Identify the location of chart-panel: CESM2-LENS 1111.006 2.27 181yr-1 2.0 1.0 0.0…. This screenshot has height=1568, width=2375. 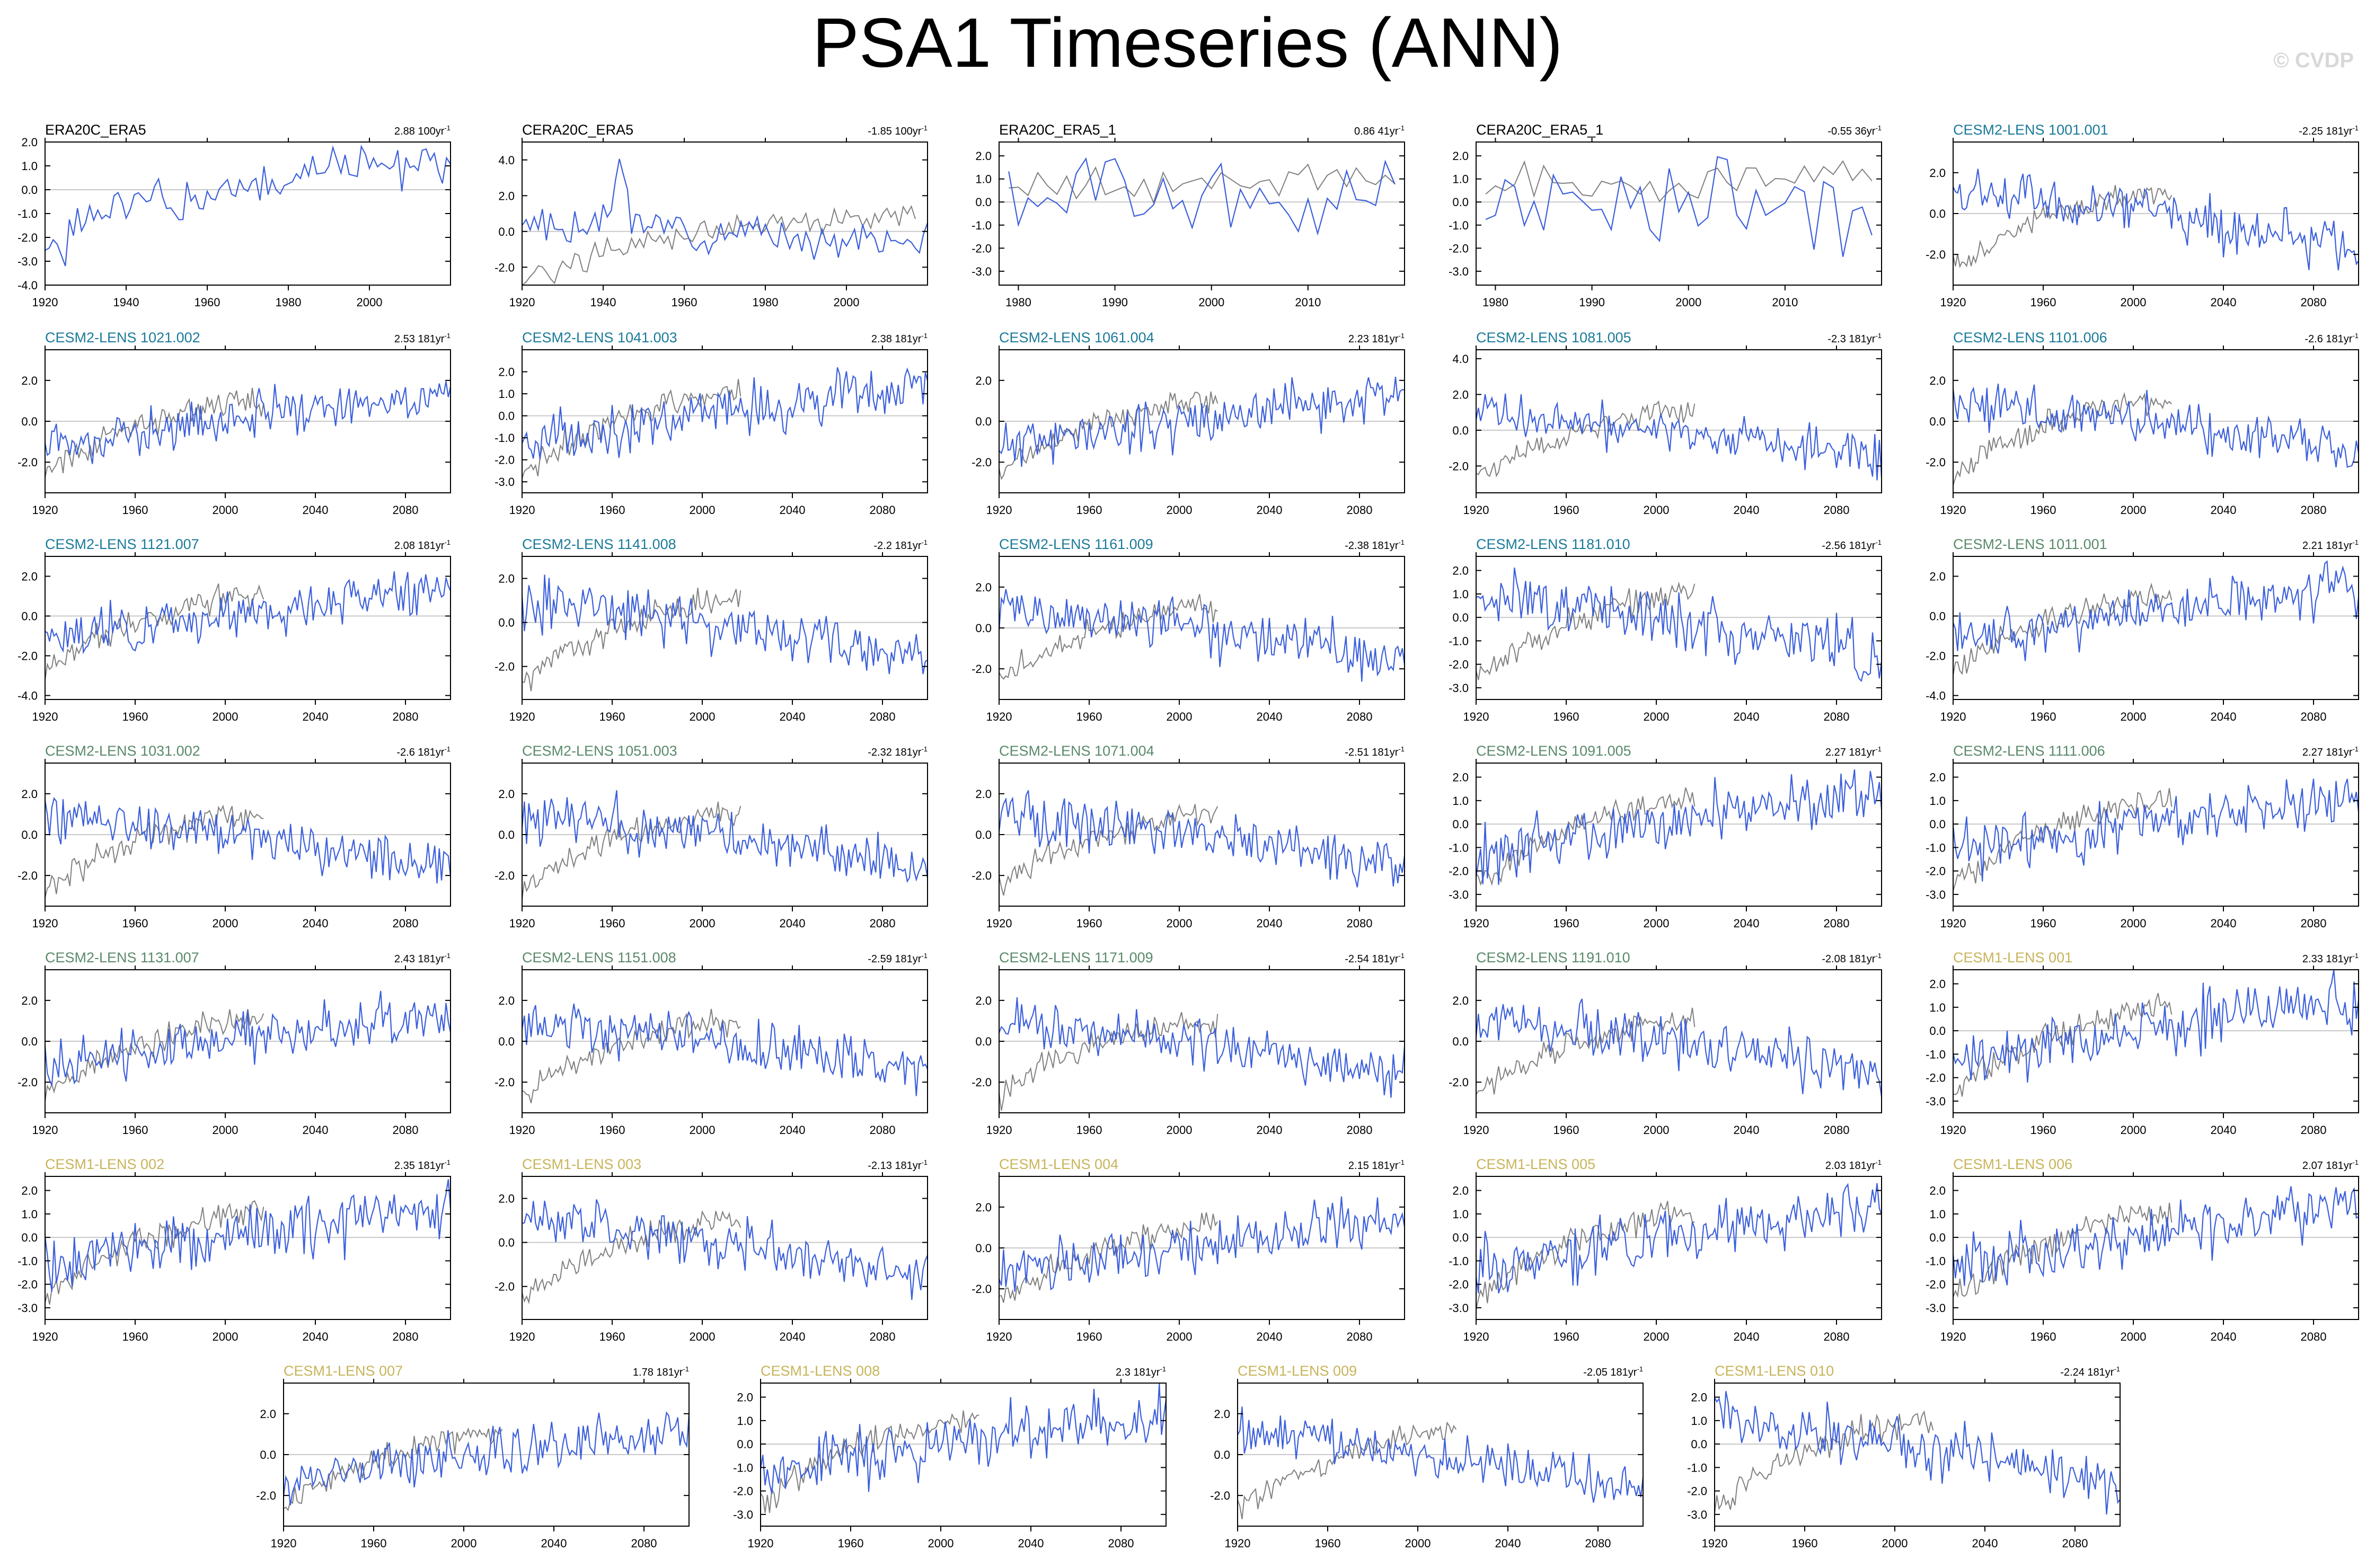
(2143, 836).